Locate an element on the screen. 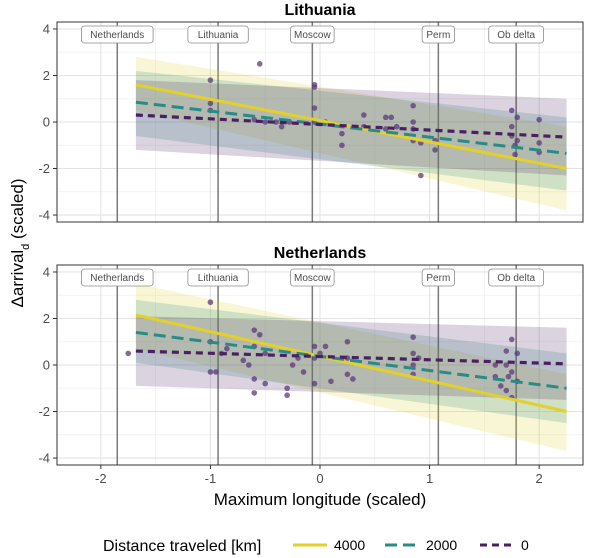  panel-title: Lithuania is located at coordinates (319, 10).